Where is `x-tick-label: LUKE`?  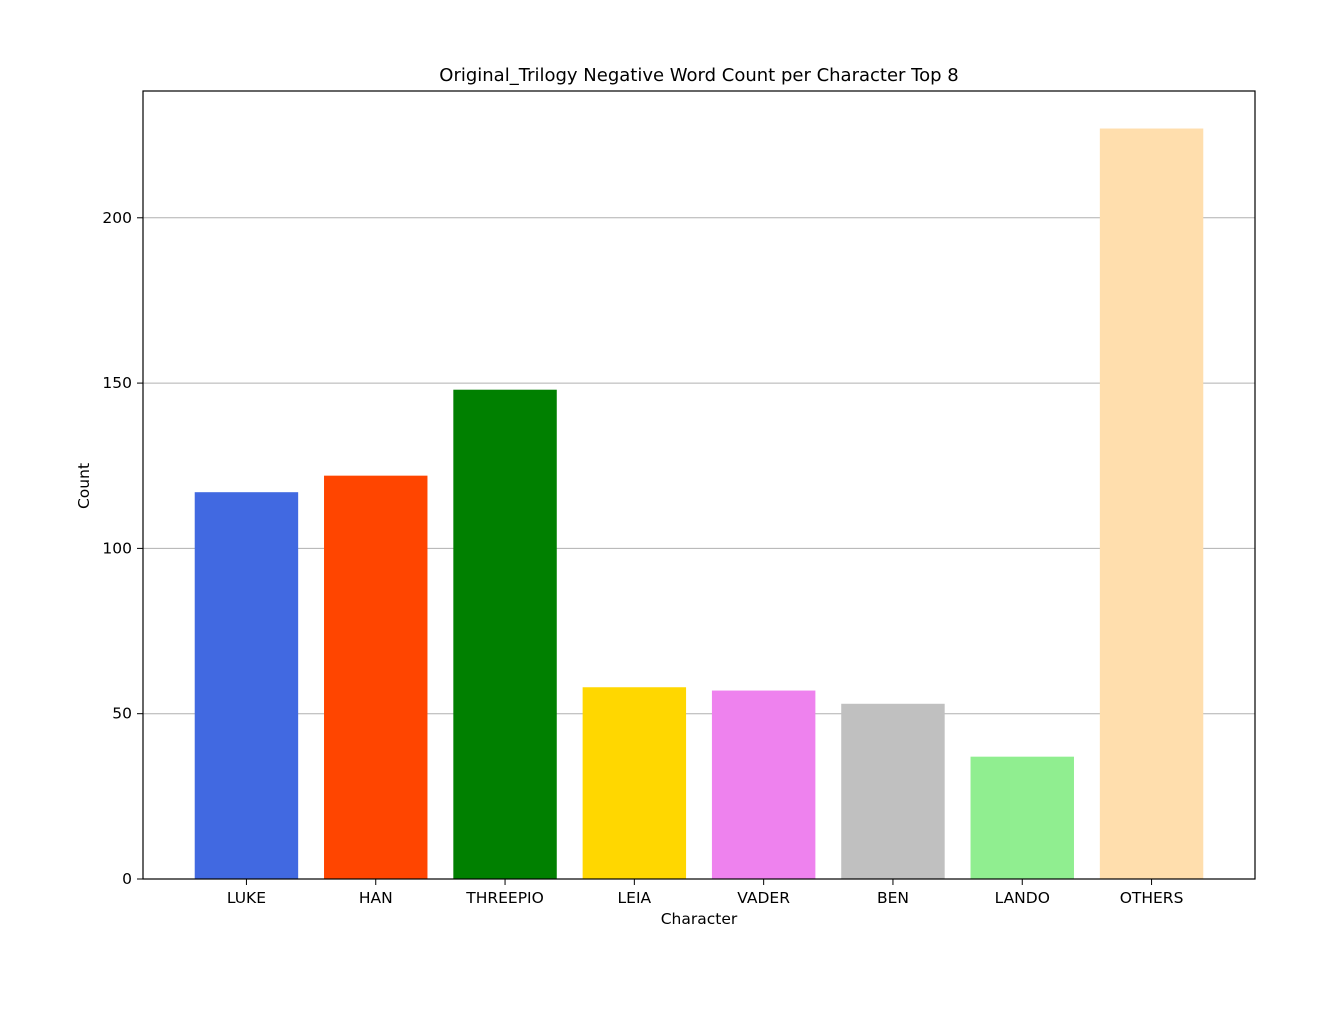
x-tick-label: LUKE is located at coordinates (246, 898).